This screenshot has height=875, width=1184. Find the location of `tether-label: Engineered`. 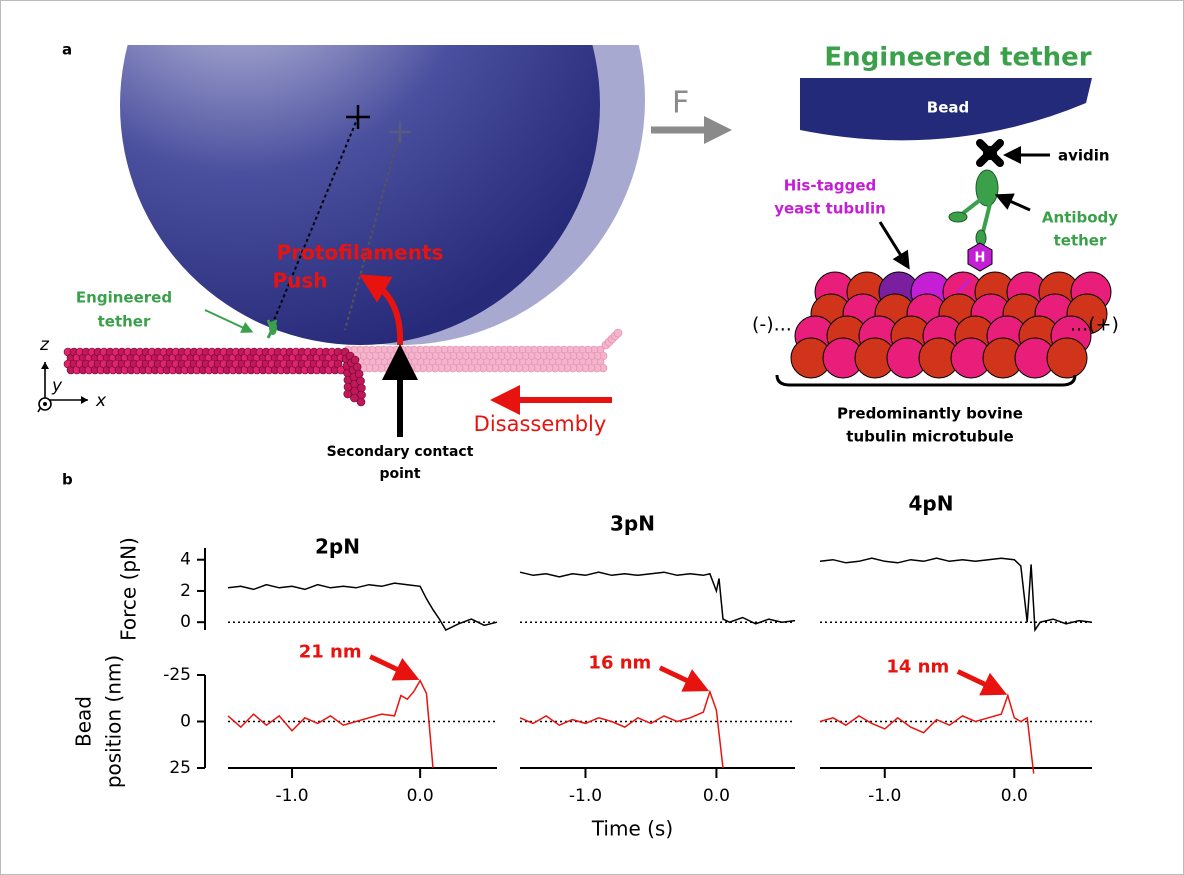

tether-label: Engineered is located at coordinates (124, 298).